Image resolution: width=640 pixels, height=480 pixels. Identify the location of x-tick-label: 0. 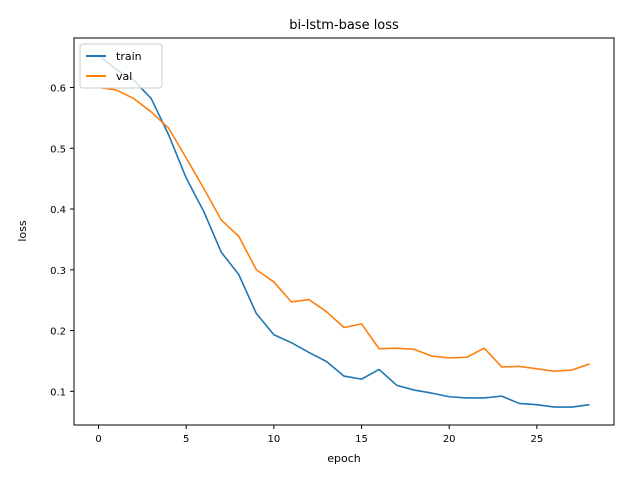
(98, 439).